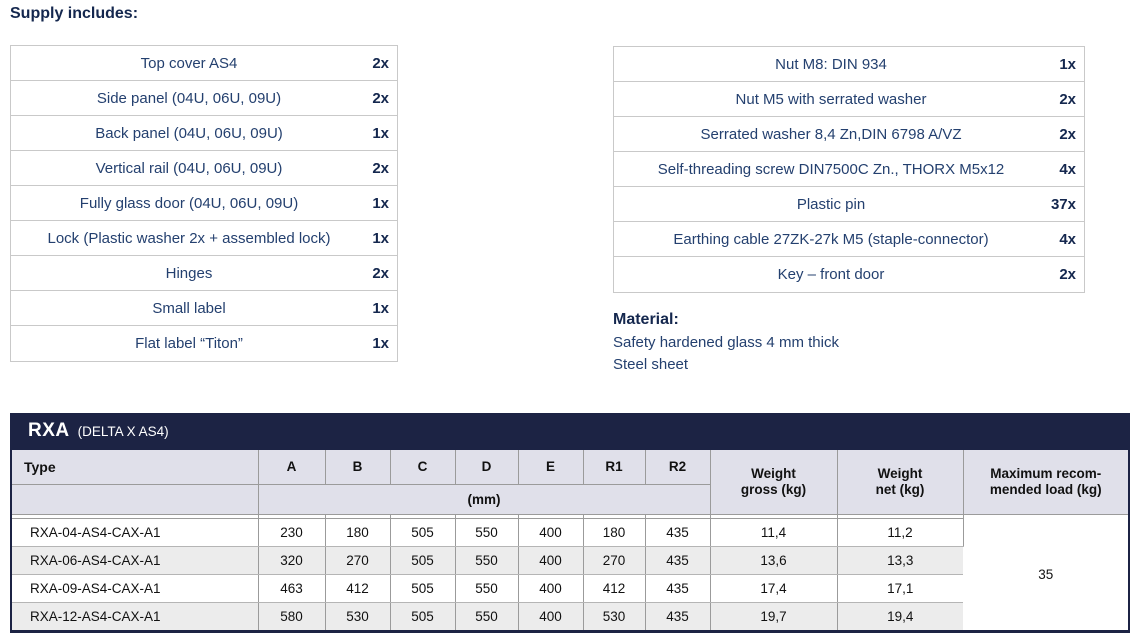  Describe the element at coordinates (774, 588) in the screenshot. I see `weight-gross-cell: 17,4` at that location.